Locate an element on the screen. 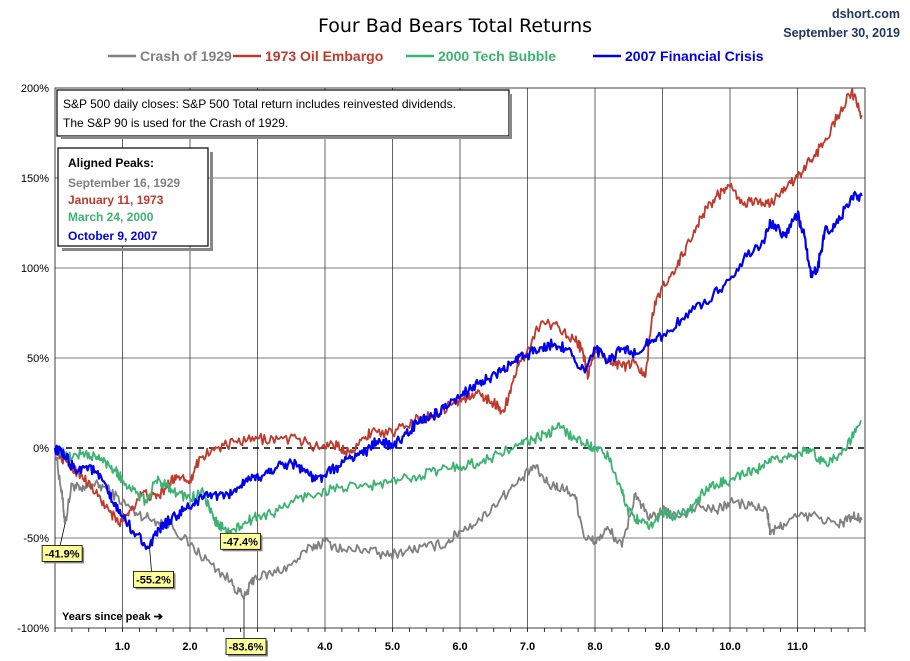 The image size is (910, 661). y-tick-label: 150% is located at coordinates (35, 179).